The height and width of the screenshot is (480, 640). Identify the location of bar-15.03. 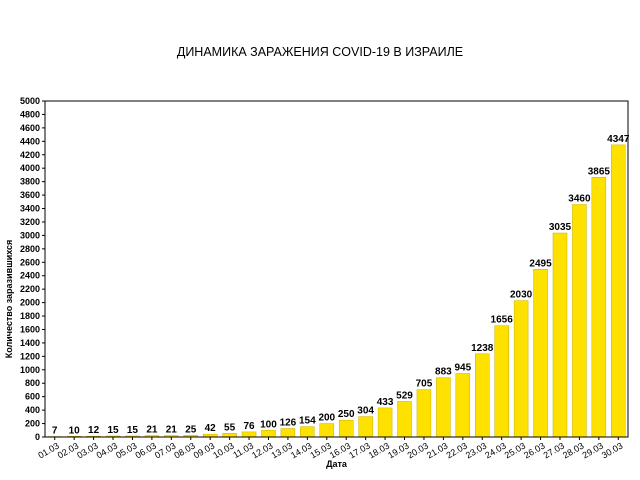
(327, 430).